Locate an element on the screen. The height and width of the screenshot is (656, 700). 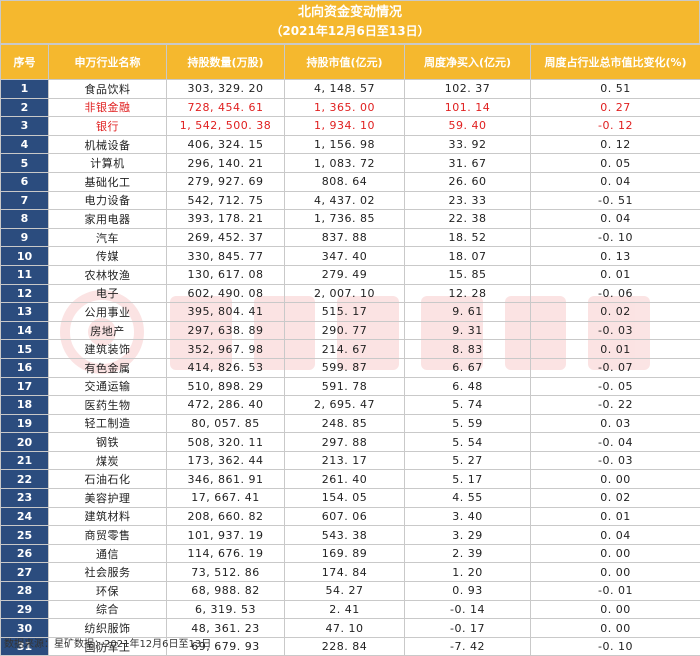
weekly-net-buy-cell: 6. 48 is located at coordinates (468, 386).